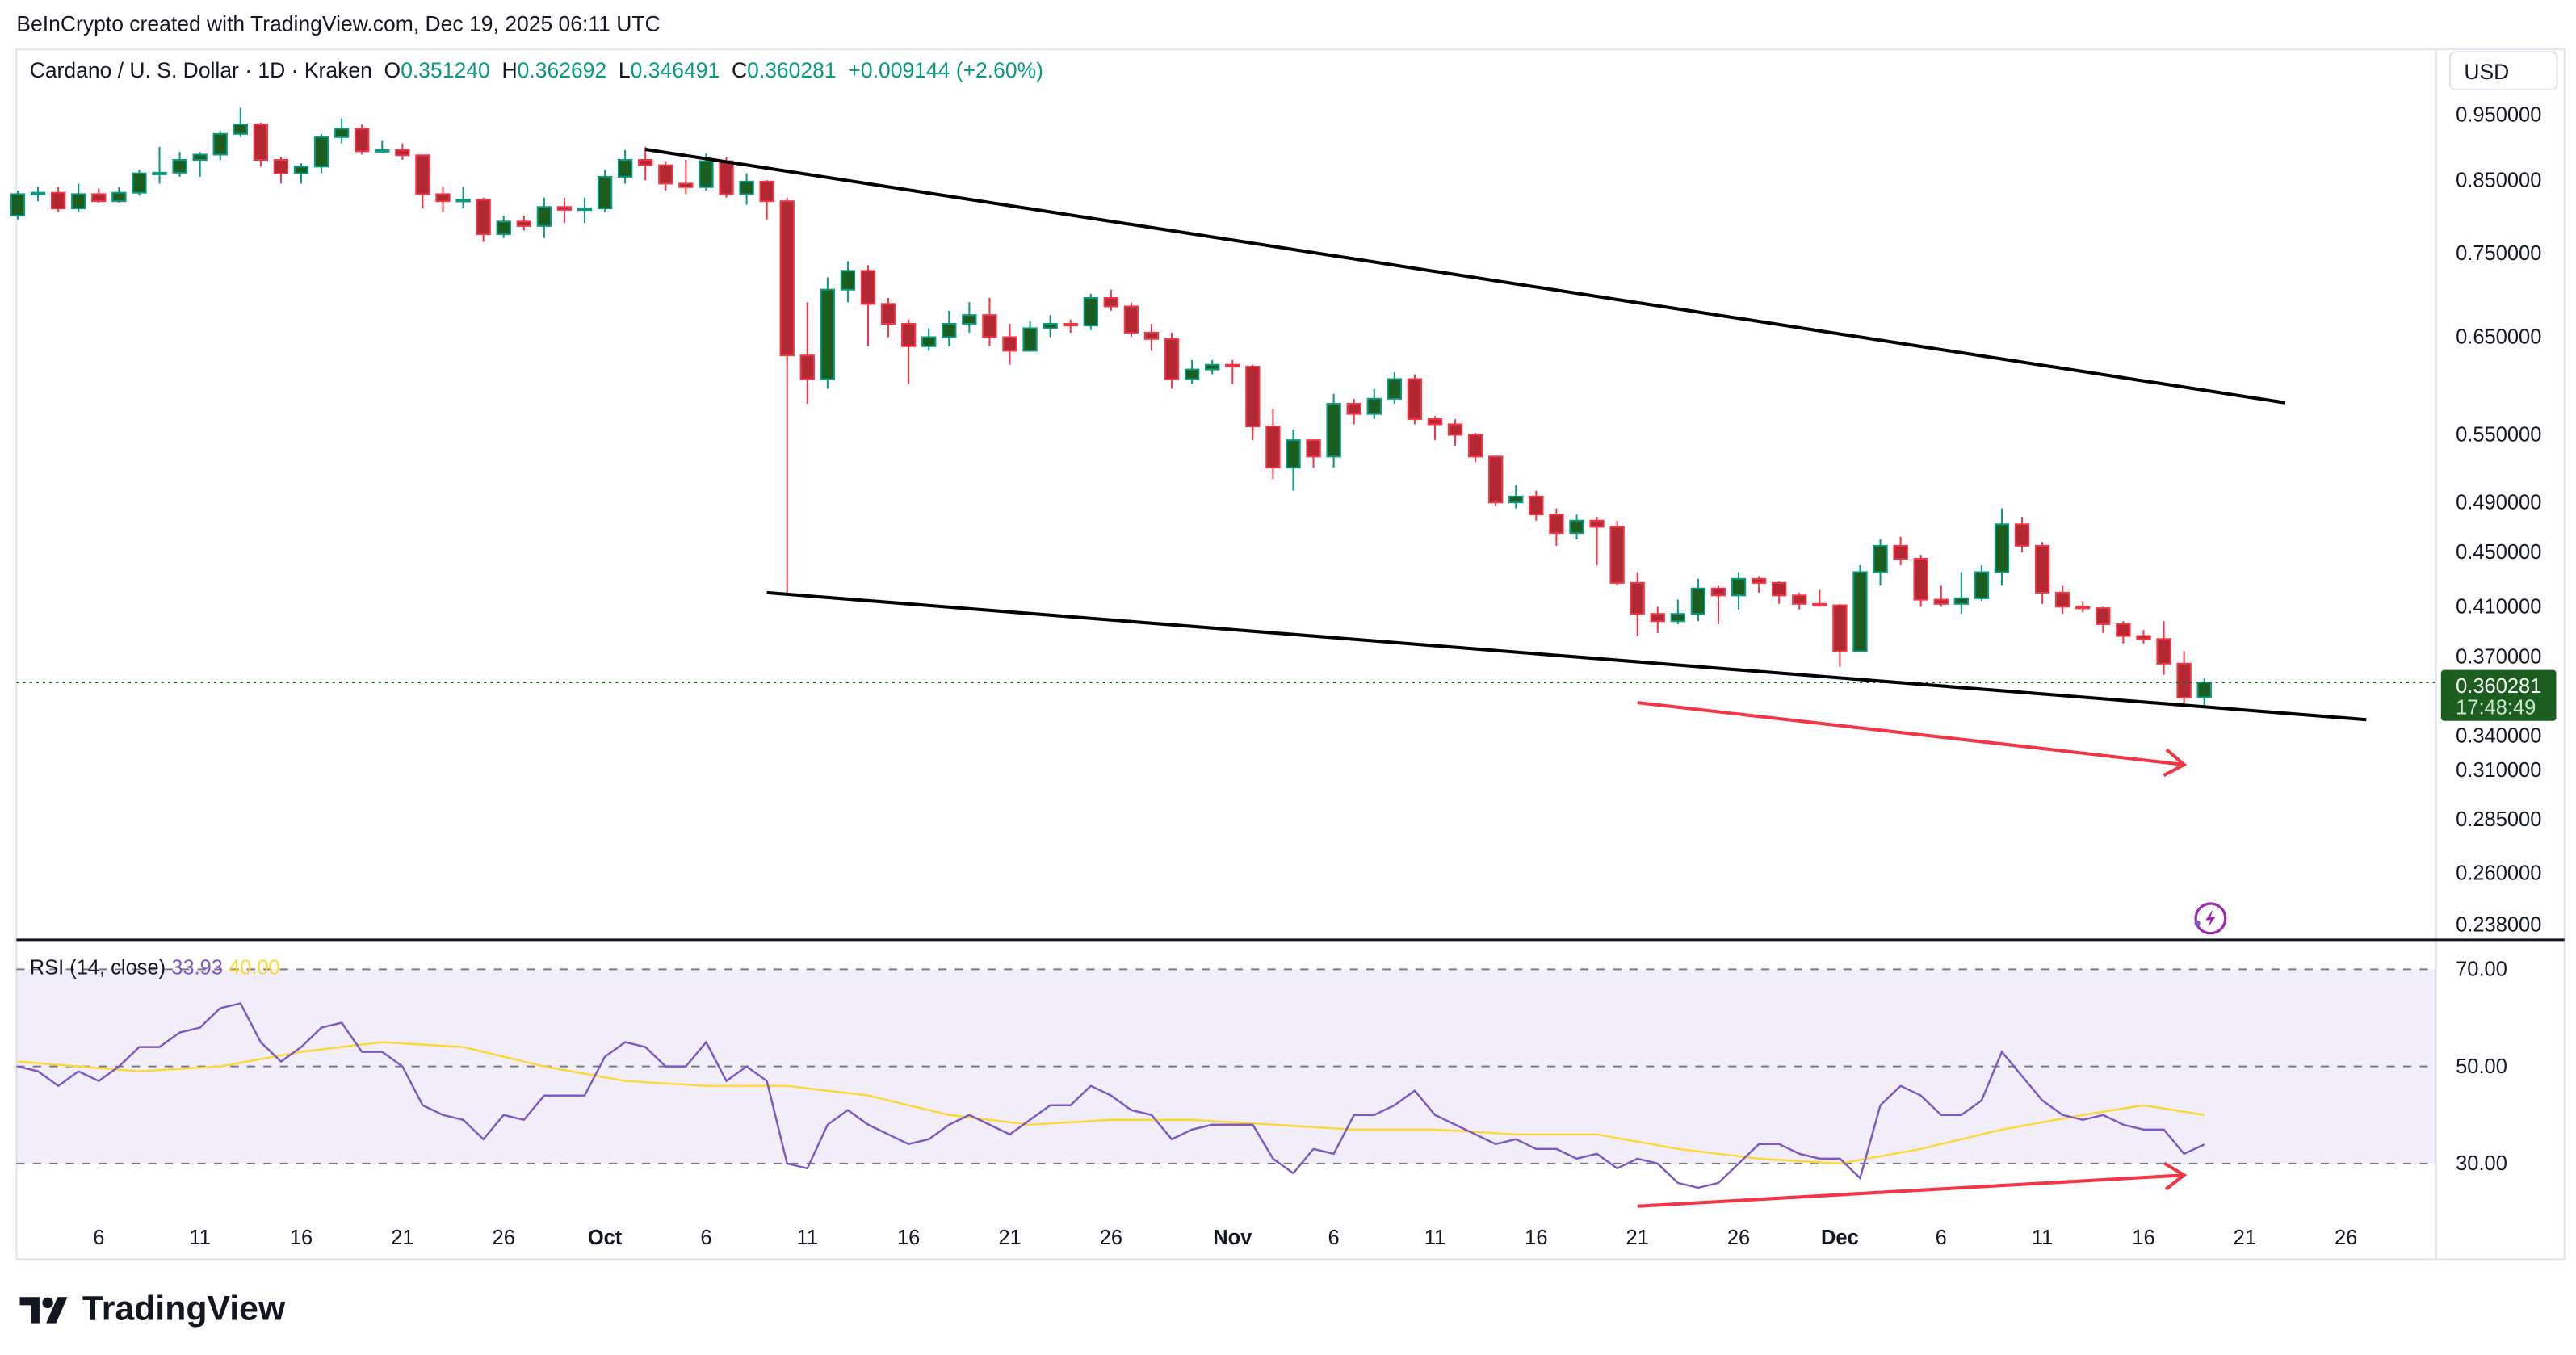 The image size is (2576, 1355). Describe the element at coordinates (562, 69) in the screenshot. I see `high-value: 0.362692` at that location.